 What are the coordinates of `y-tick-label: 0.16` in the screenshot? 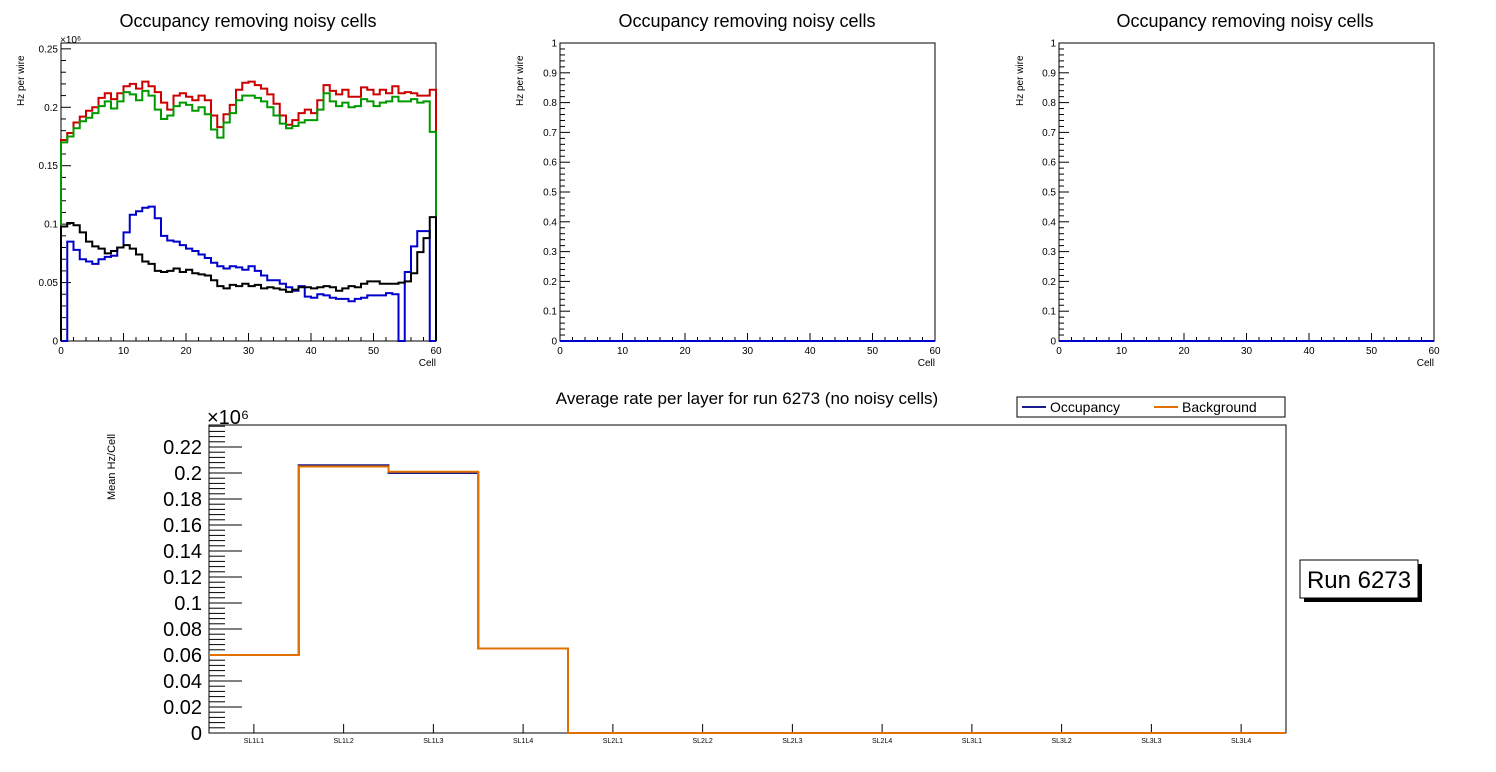 It's located at (182, 526).